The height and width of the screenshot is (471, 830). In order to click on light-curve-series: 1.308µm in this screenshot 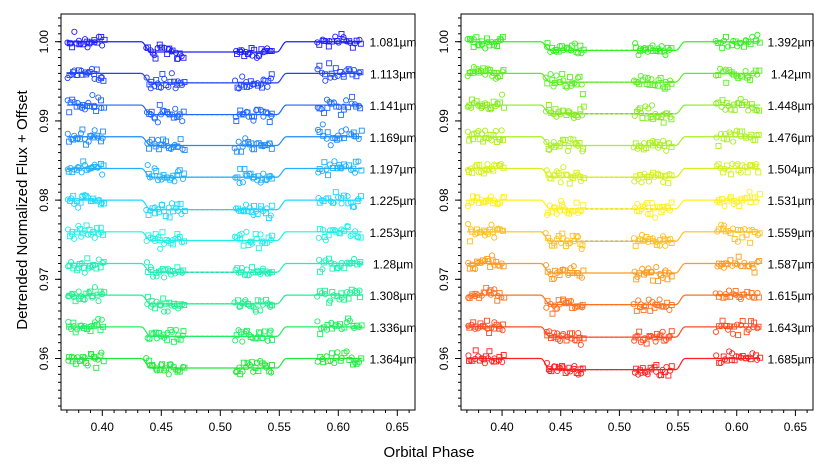, I will do `click(240, 299)`.